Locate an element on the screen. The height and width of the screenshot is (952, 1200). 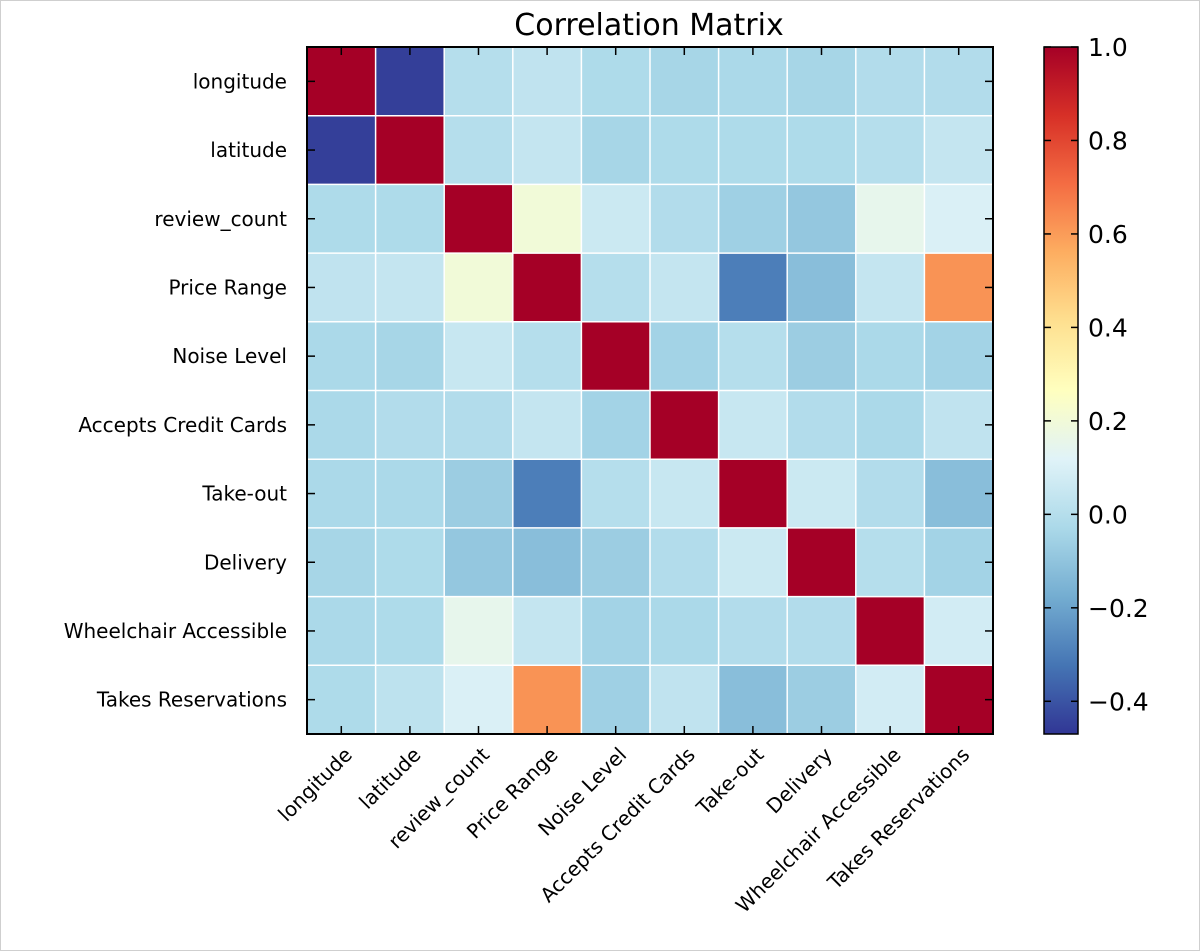
heatmap-cell-review-count-noise-level is located at coordinates (615, 219).